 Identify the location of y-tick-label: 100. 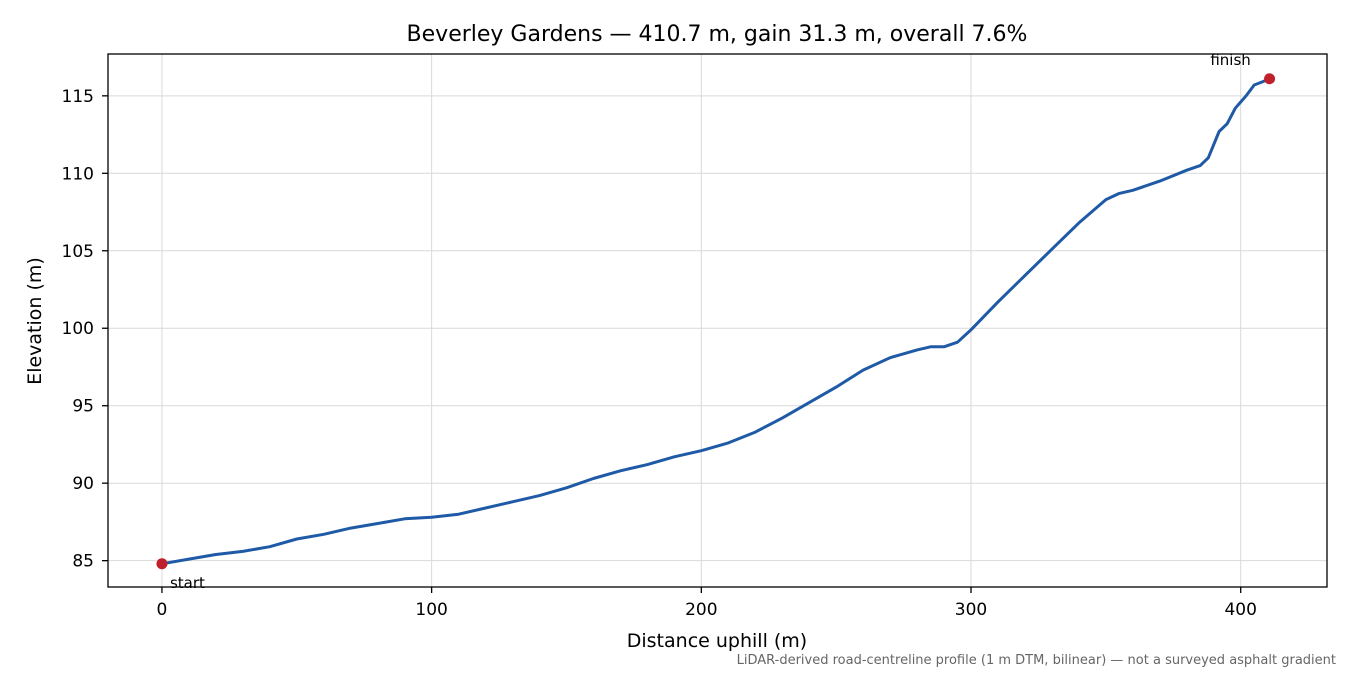
(78, 329).